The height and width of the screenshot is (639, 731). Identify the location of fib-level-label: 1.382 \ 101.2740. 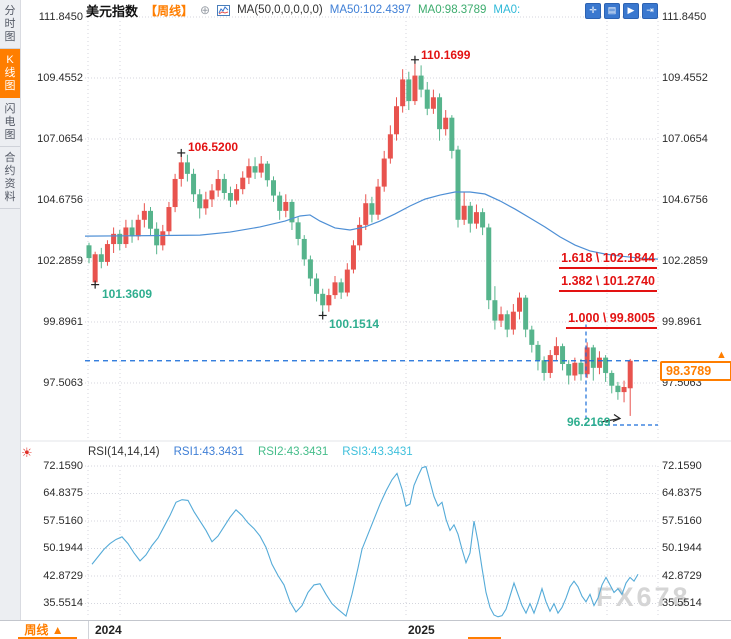
(608, 283).